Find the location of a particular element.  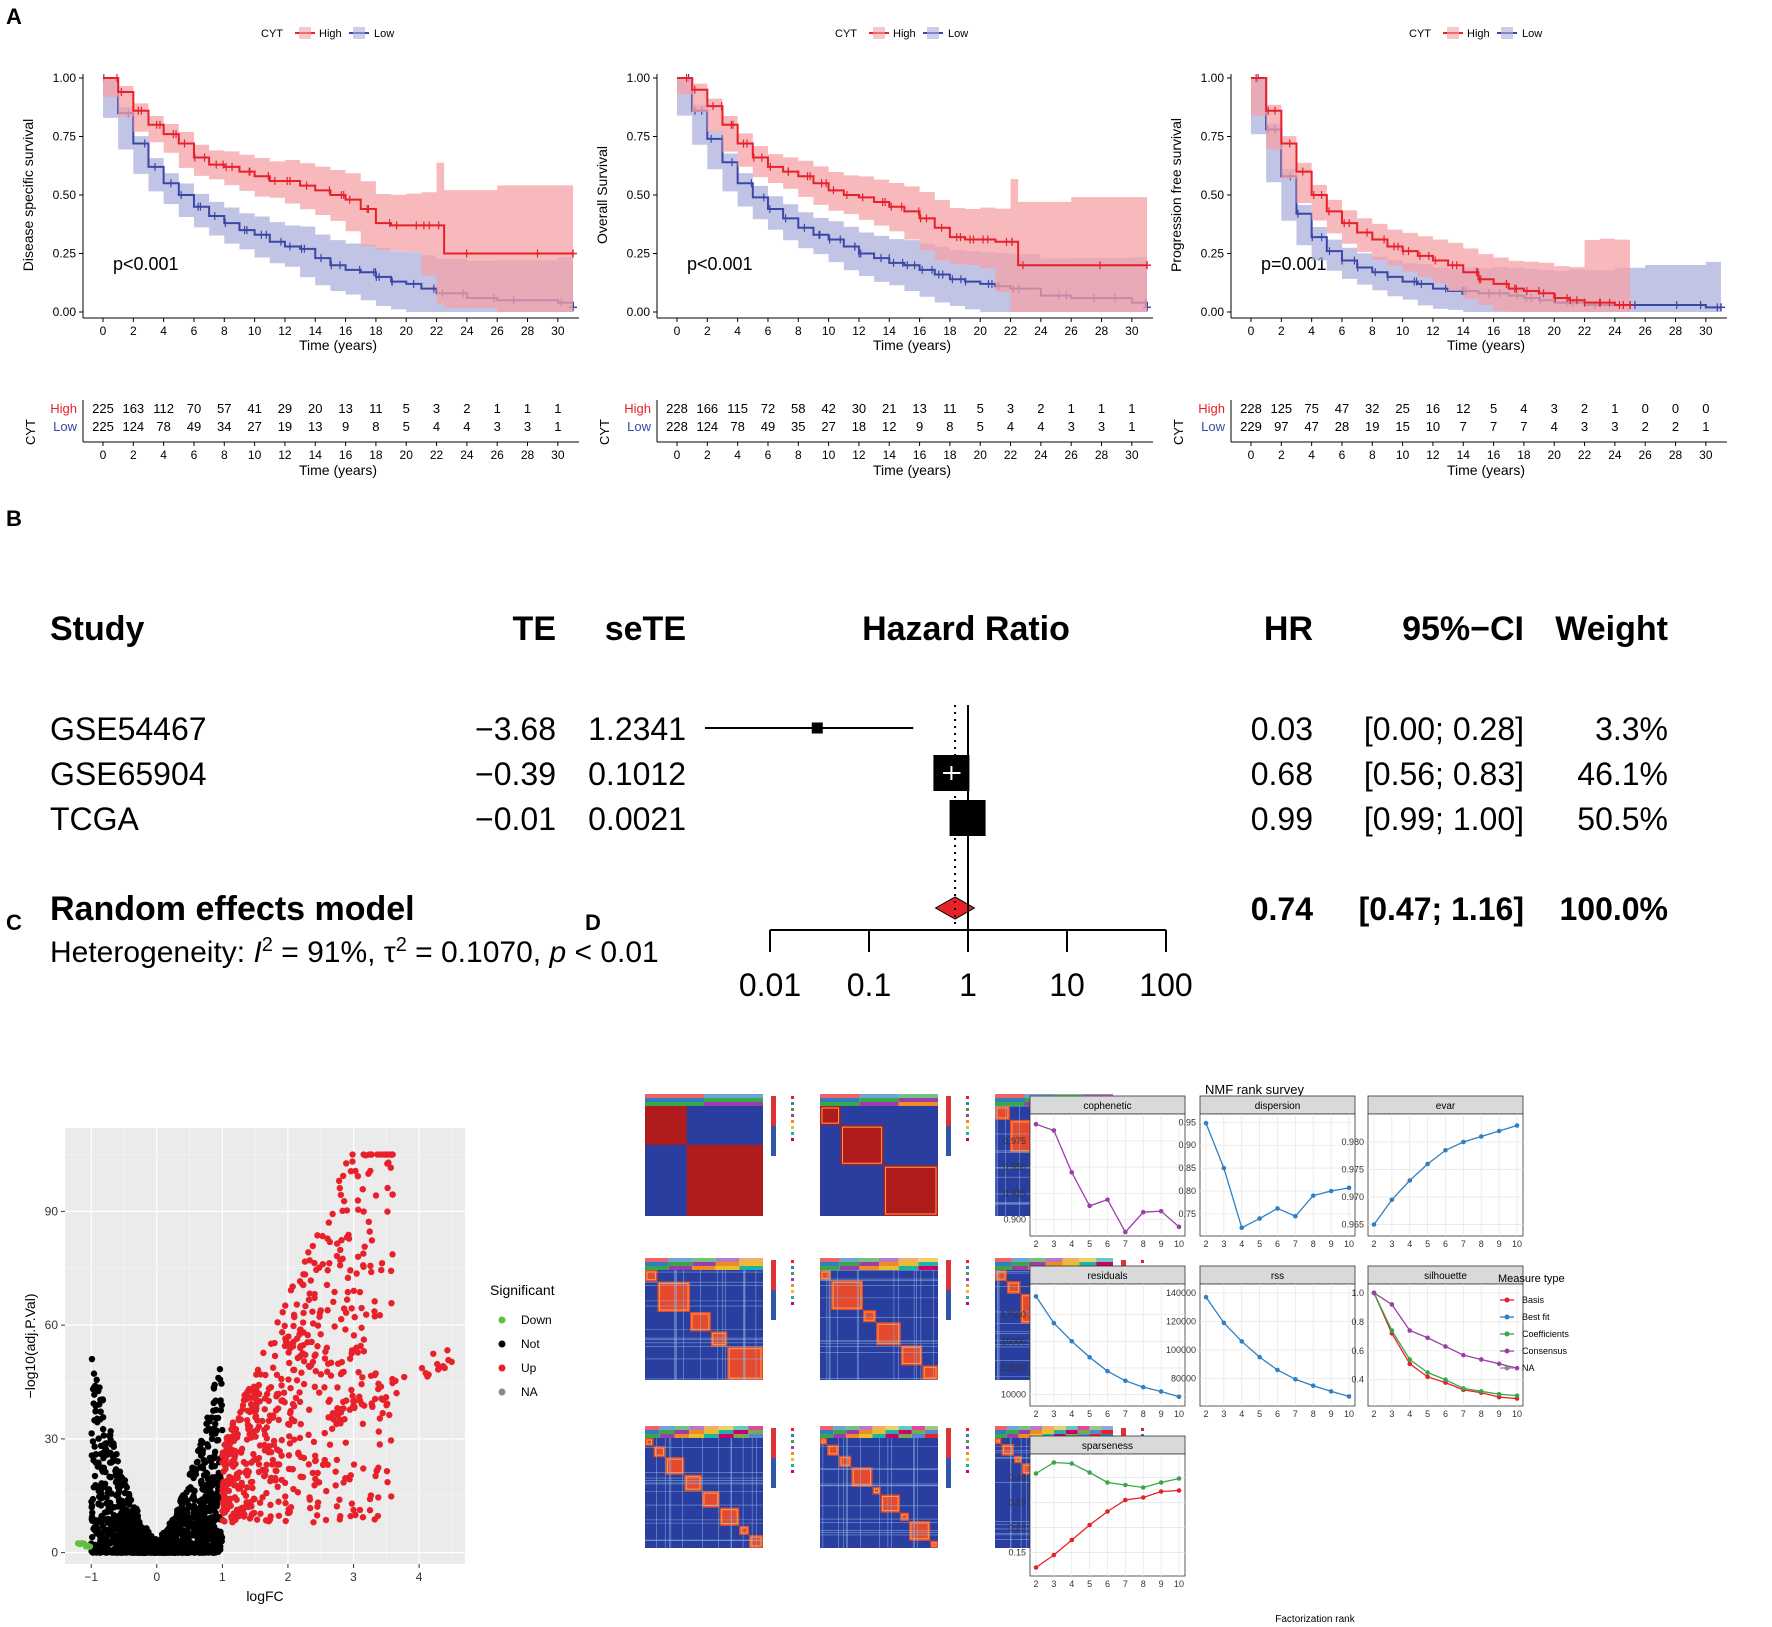

risk-high: 0 is located at coordinates (1705, 408).